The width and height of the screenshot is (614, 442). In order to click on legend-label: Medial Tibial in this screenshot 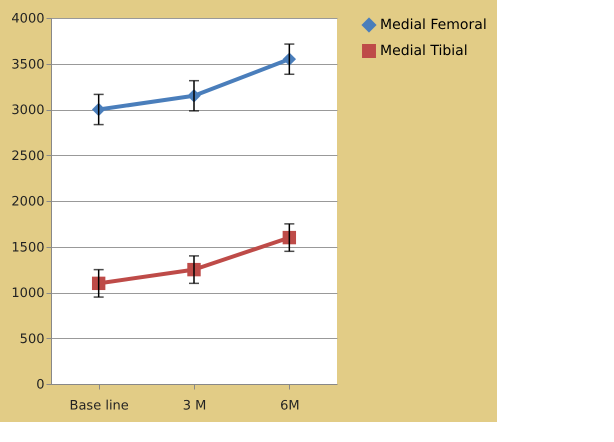, I will do `click(424, 51)`.